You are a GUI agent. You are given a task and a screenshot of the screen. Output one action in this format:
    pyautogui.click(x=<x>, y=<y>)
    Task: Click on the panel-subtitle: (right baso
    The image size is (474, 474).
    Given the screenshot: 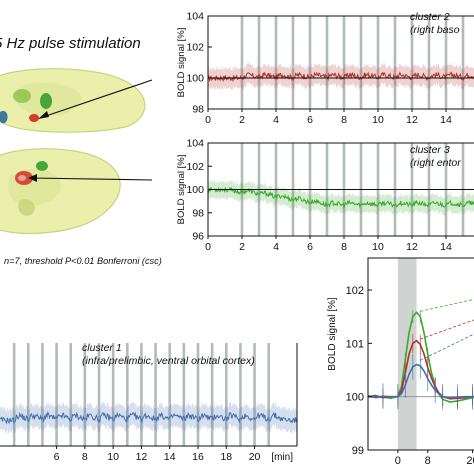 What is the action you would take?
    pyautogui.click(x=435, y=30)
    